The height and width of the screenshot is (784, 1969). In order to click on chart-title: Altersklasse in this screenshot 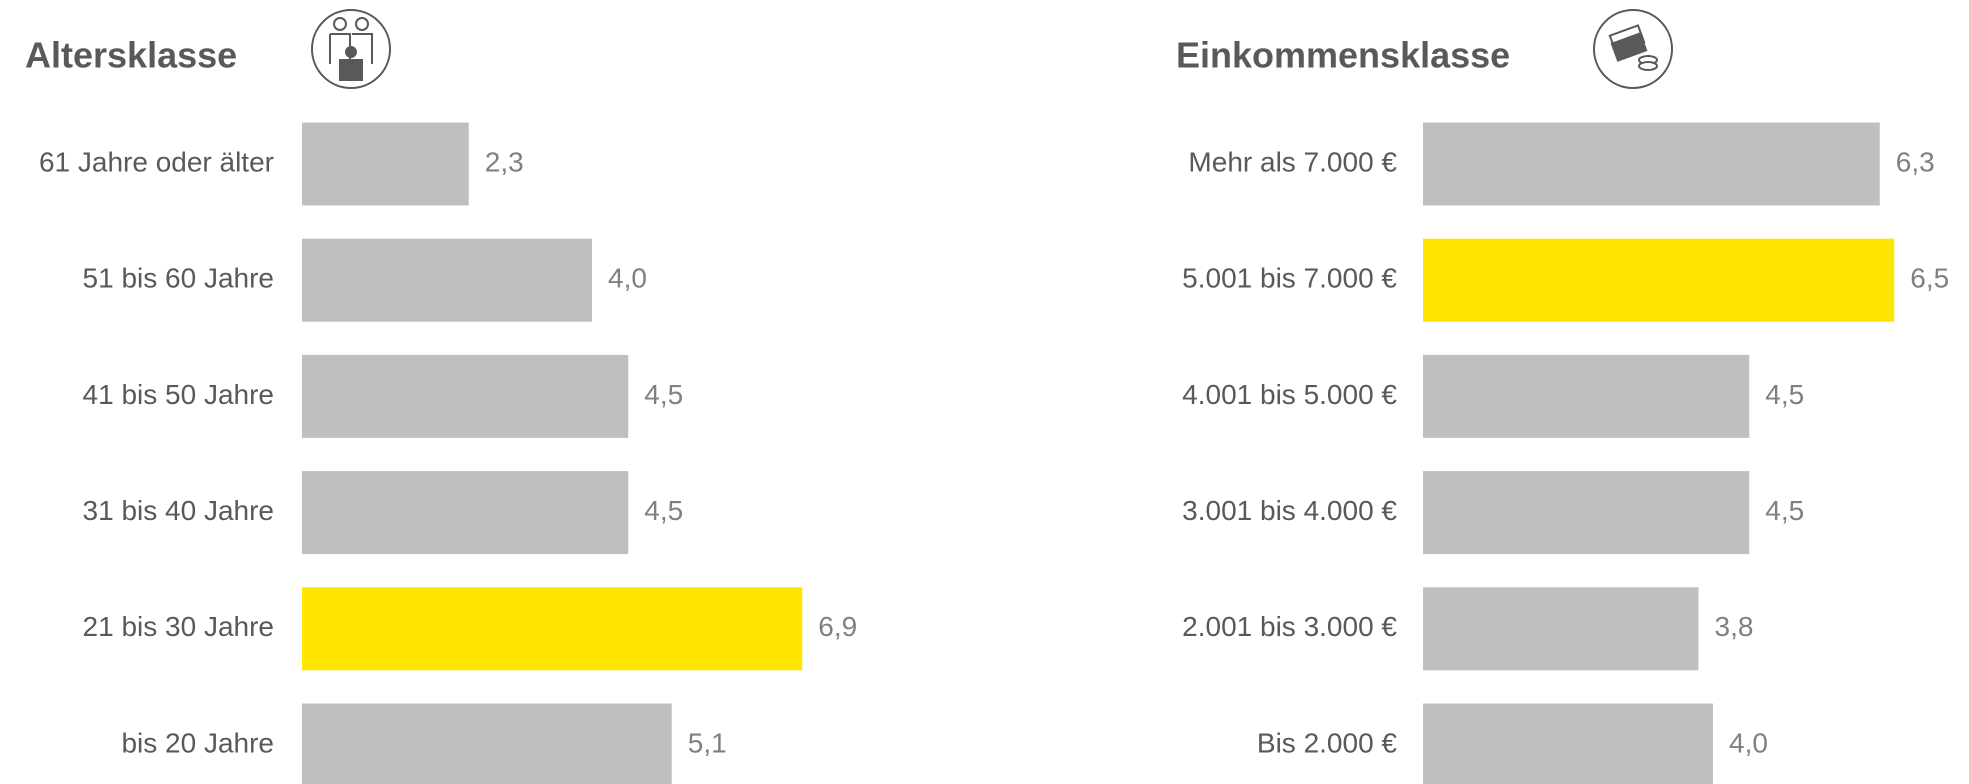, I will do `click(131, 55)`.